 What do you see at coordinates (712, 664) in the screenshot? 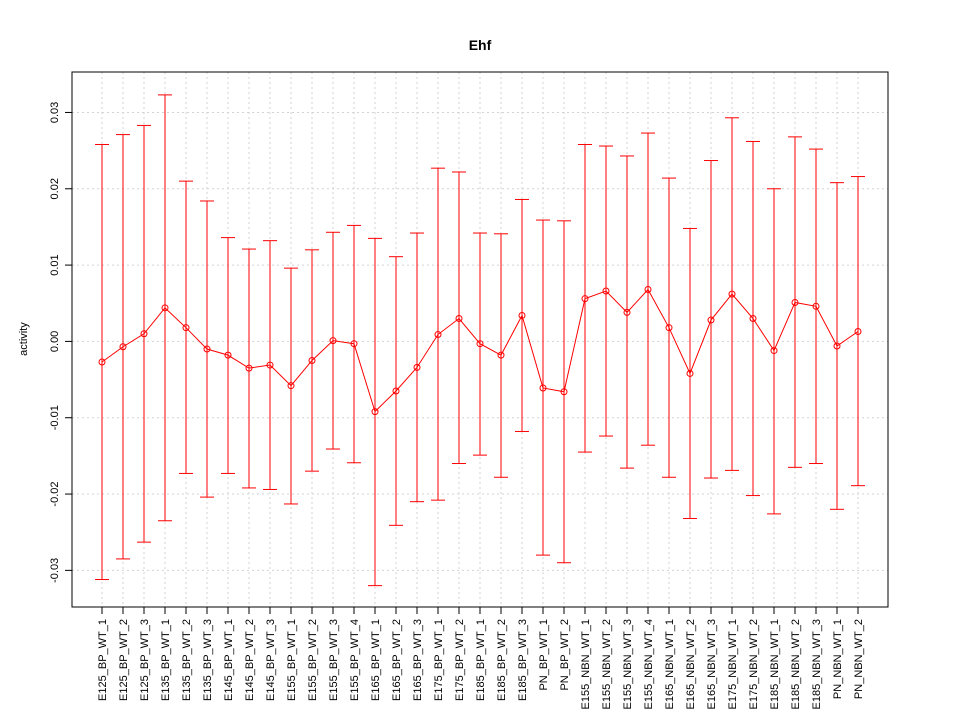
I see `x-tick-label: E165_NBN_WT_3` at bounding box center [712, 664].